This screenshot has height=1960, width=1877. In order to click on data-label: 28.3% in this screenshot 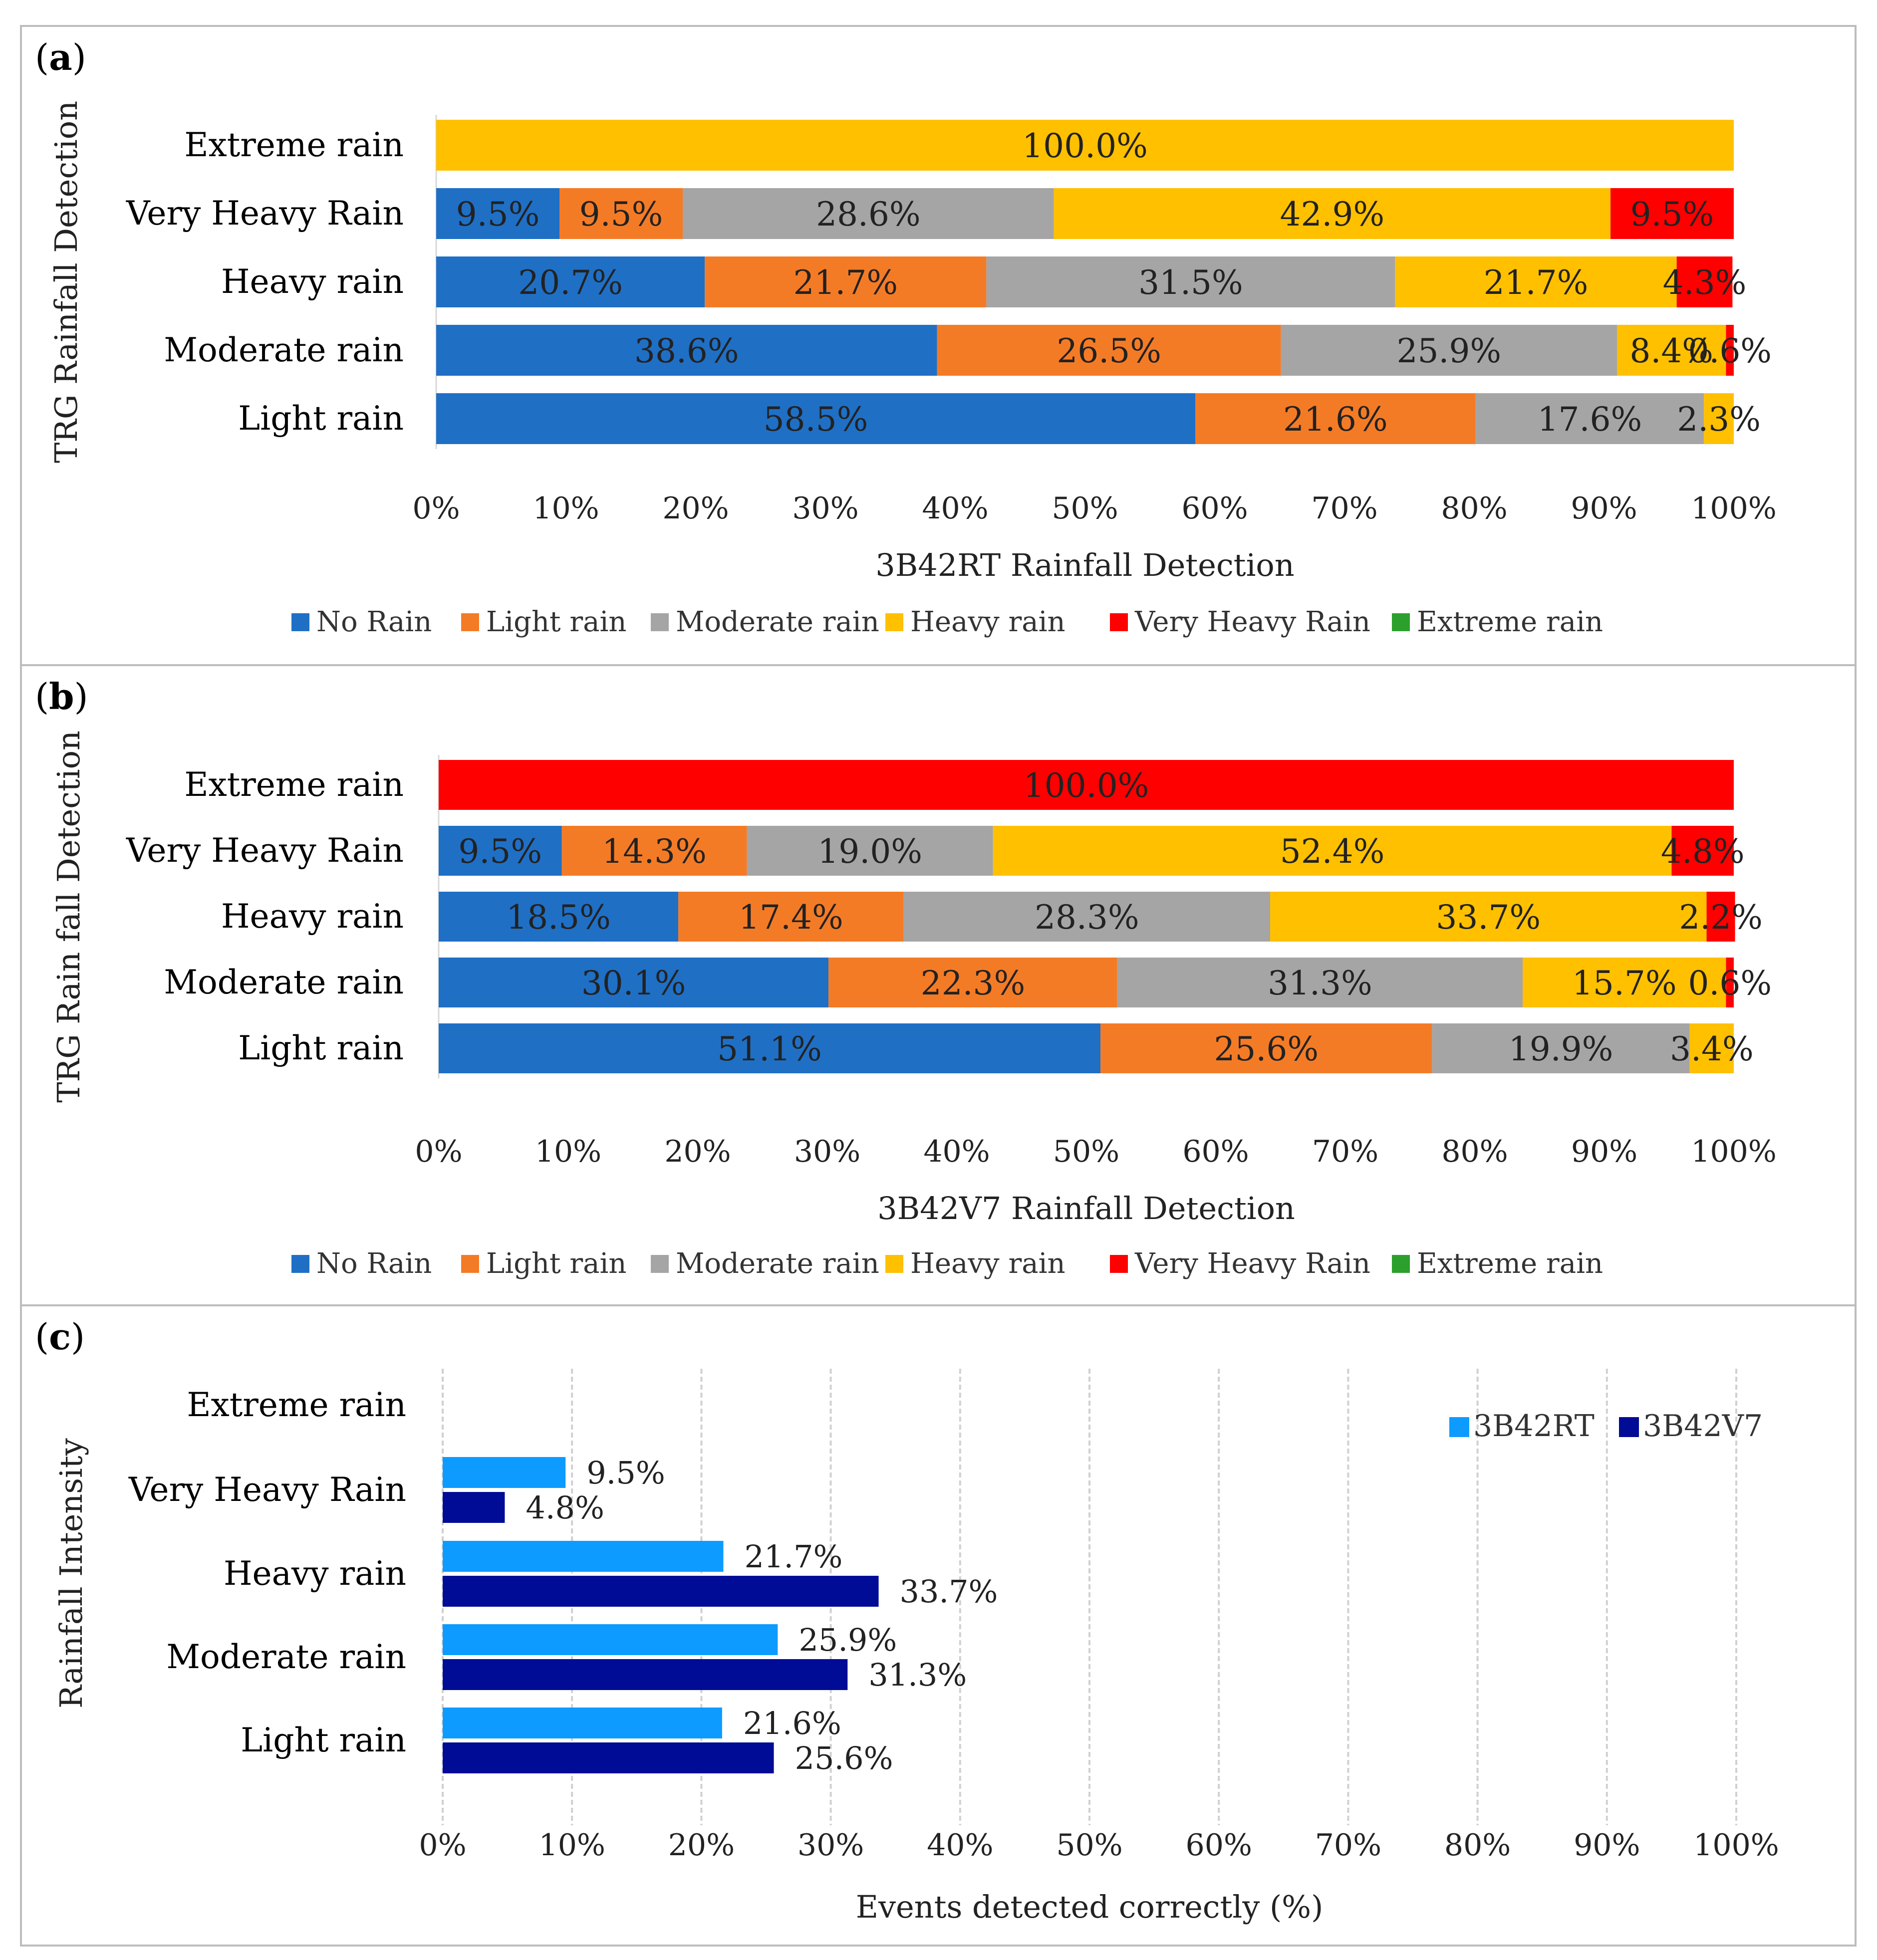, I will do `click(1087, 917)`.